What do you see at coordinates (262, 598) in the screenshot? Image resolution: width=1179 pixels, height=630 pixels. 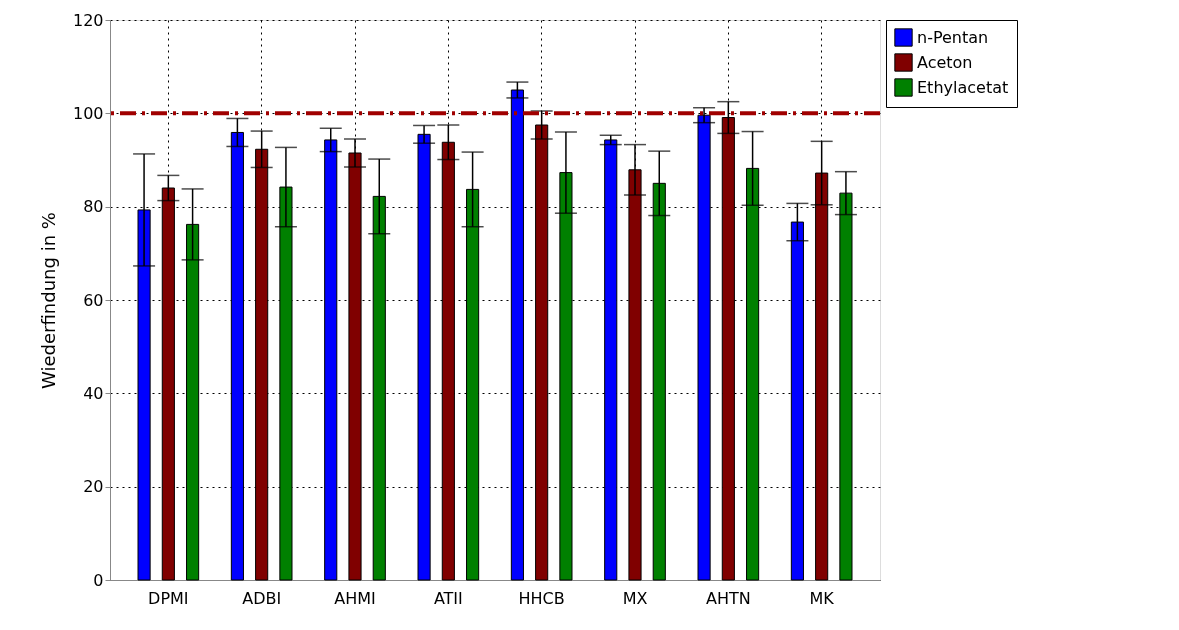 I see `x-tick-label: ADBI` at bounding box center [262, 598].